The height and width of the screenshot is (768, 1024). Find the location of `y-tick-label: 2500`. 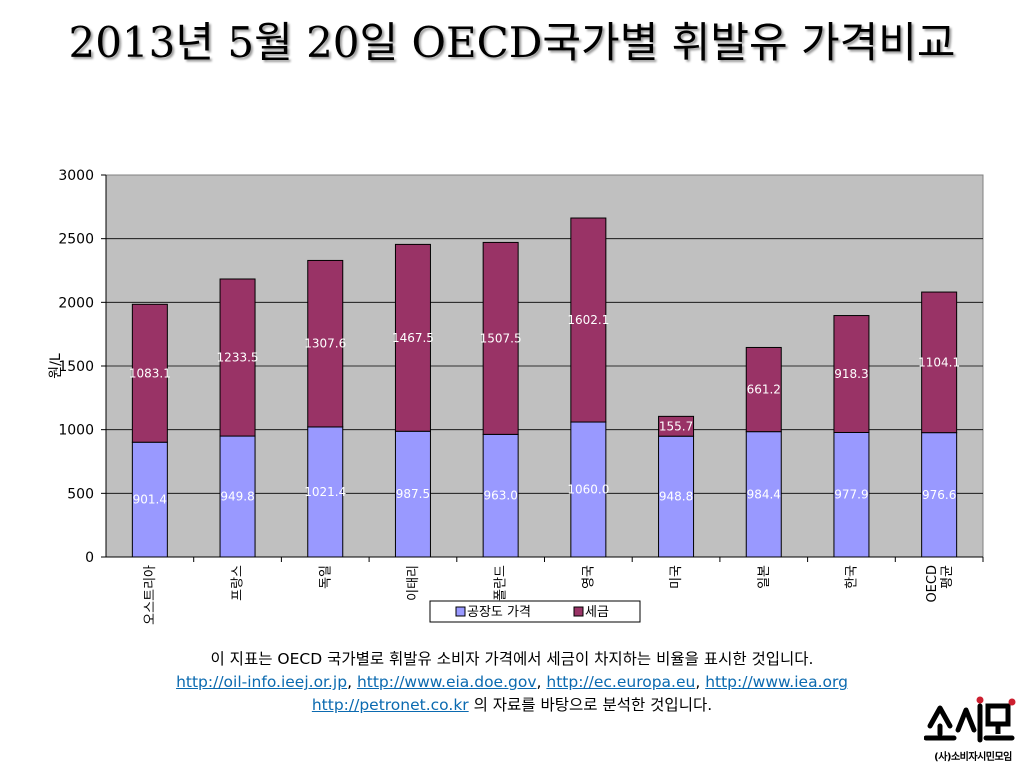

y-tick-label: 2500 is located at coordinates (76, 240).